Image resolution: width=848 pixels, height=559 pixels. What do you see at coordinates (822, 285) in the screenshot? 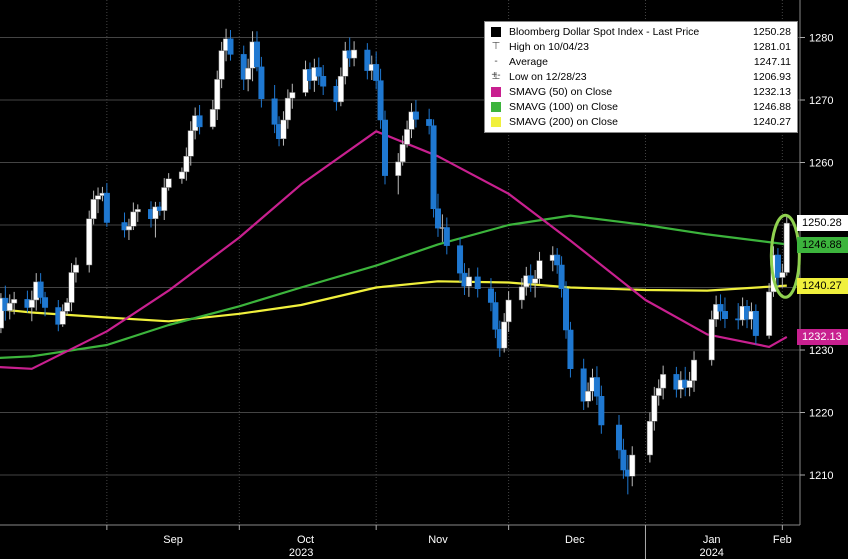
I see `value-tag: 1240.27` at bounding box center [822, 285].